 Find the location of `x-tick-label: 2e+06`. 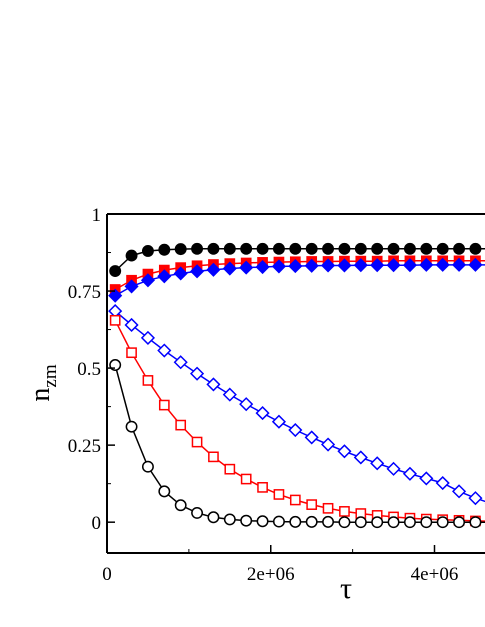

x-tick-label: 2e+06 is located at coordinates (271, 574).